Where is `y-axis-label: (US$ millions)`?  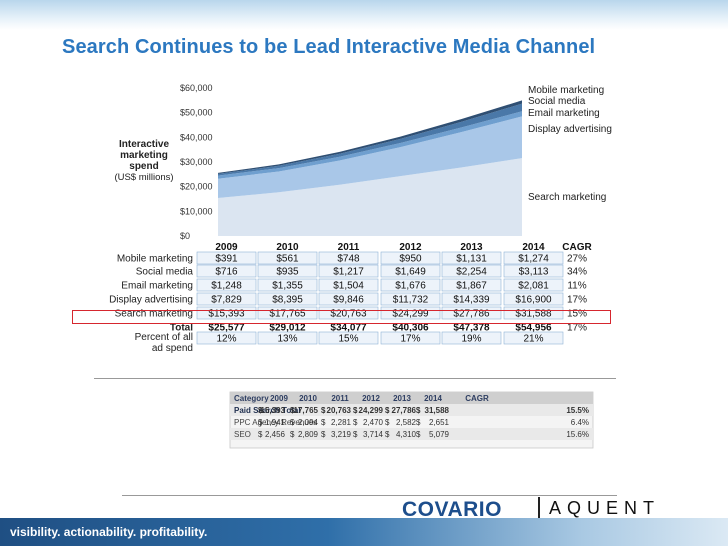 y-axis-label: (US$ millions) is located at coordinates (143, 177).